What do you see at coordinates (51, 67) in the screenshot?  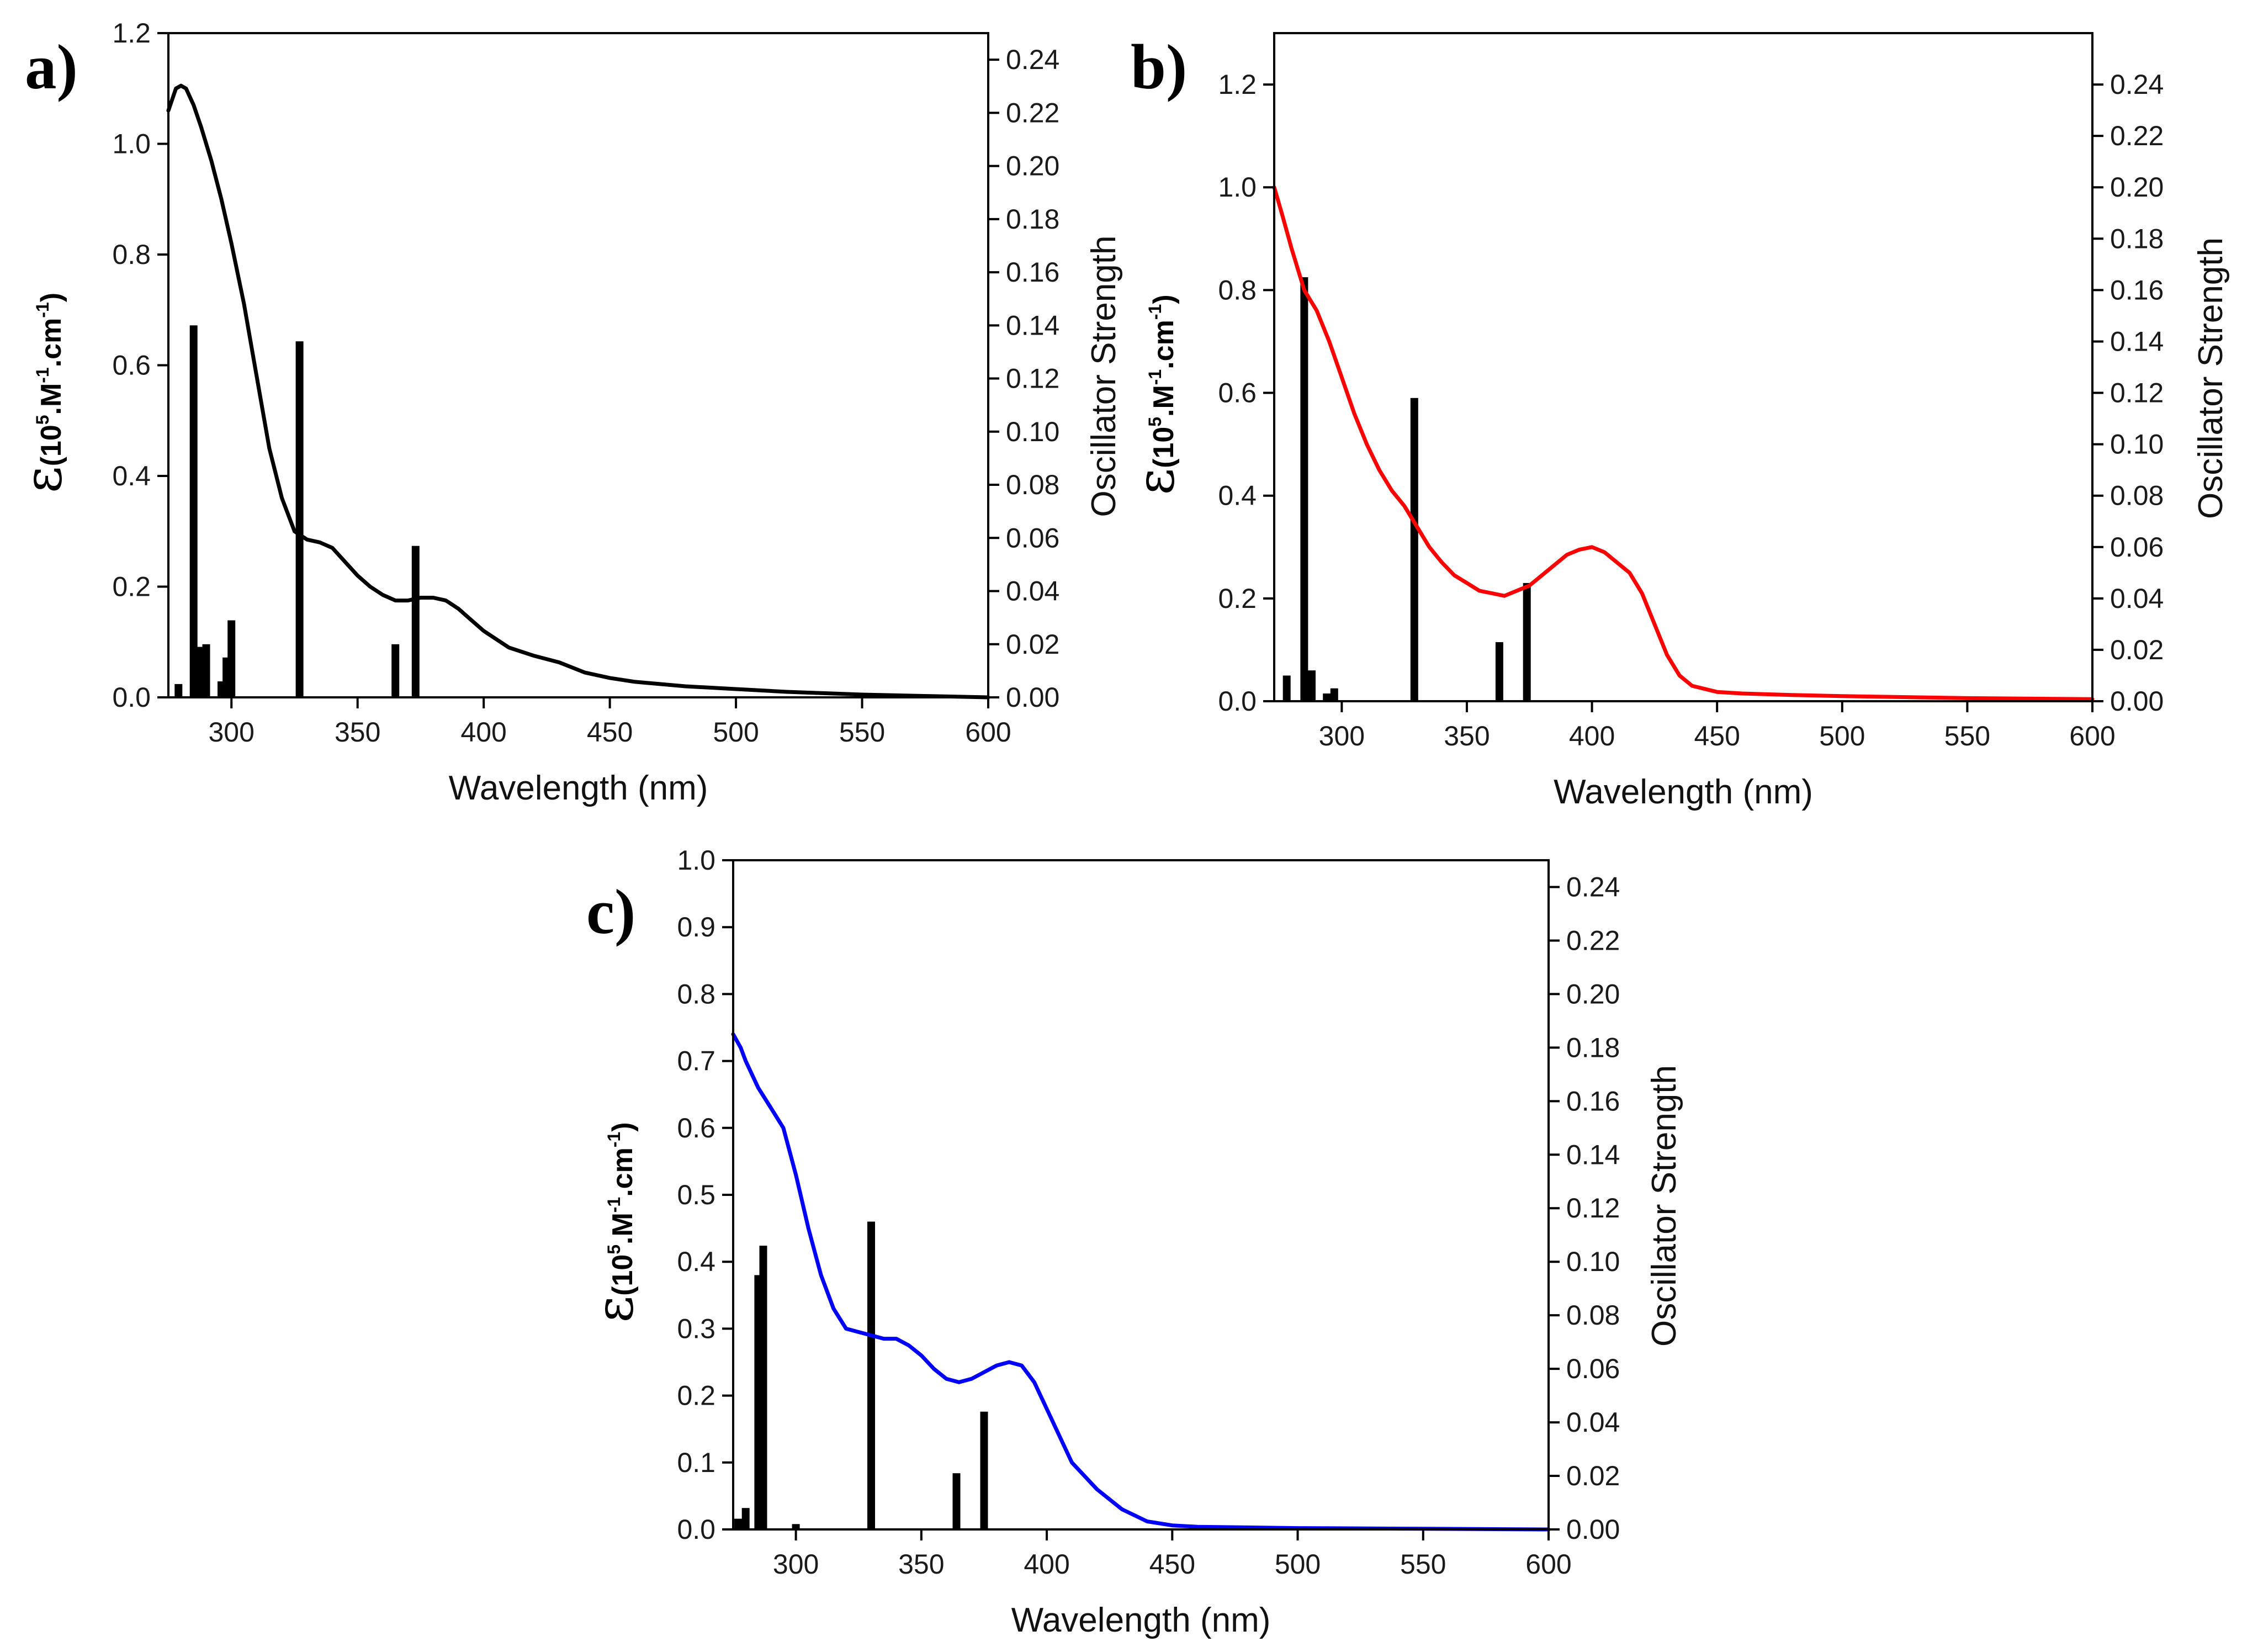 I see `panel-label: a)` at bounding box center [51, 67].